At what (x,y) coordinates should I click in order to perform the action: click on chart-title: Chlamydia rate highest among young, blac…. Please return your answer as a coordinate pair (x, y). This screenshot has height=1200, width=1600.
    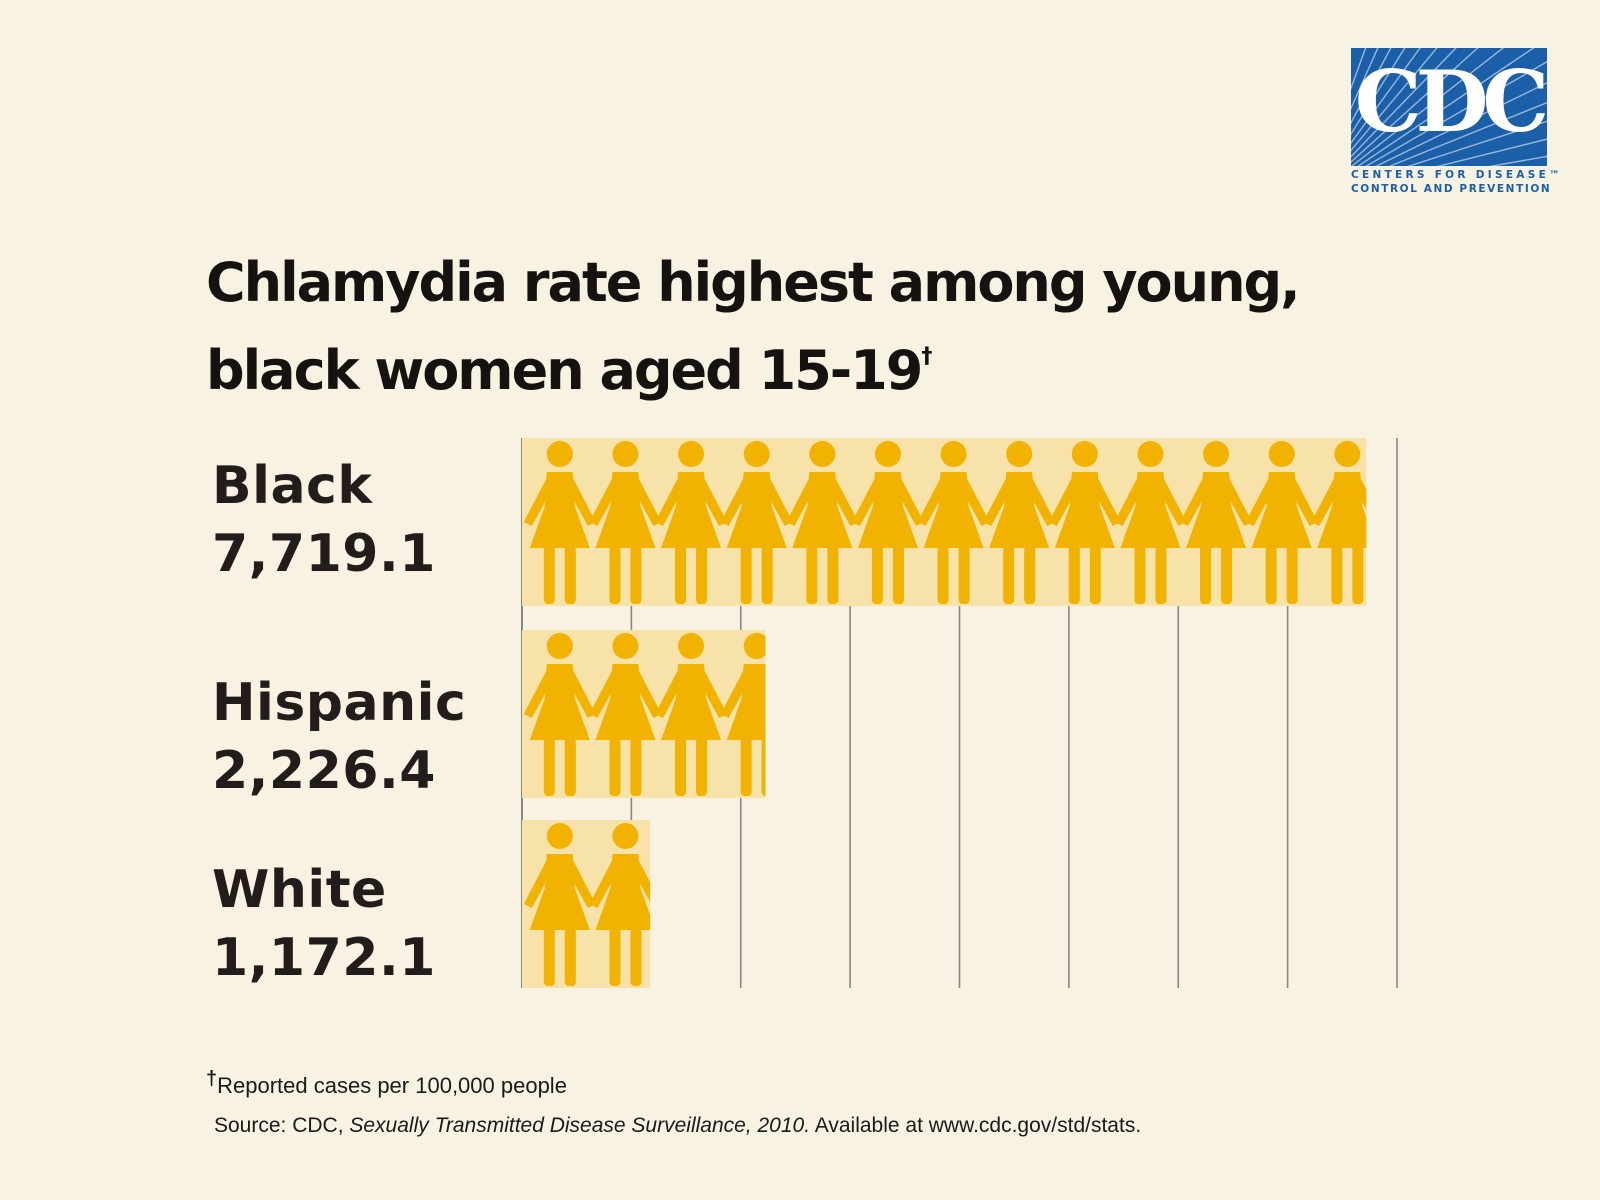
    Looking at the image, I should click on (753, 327).